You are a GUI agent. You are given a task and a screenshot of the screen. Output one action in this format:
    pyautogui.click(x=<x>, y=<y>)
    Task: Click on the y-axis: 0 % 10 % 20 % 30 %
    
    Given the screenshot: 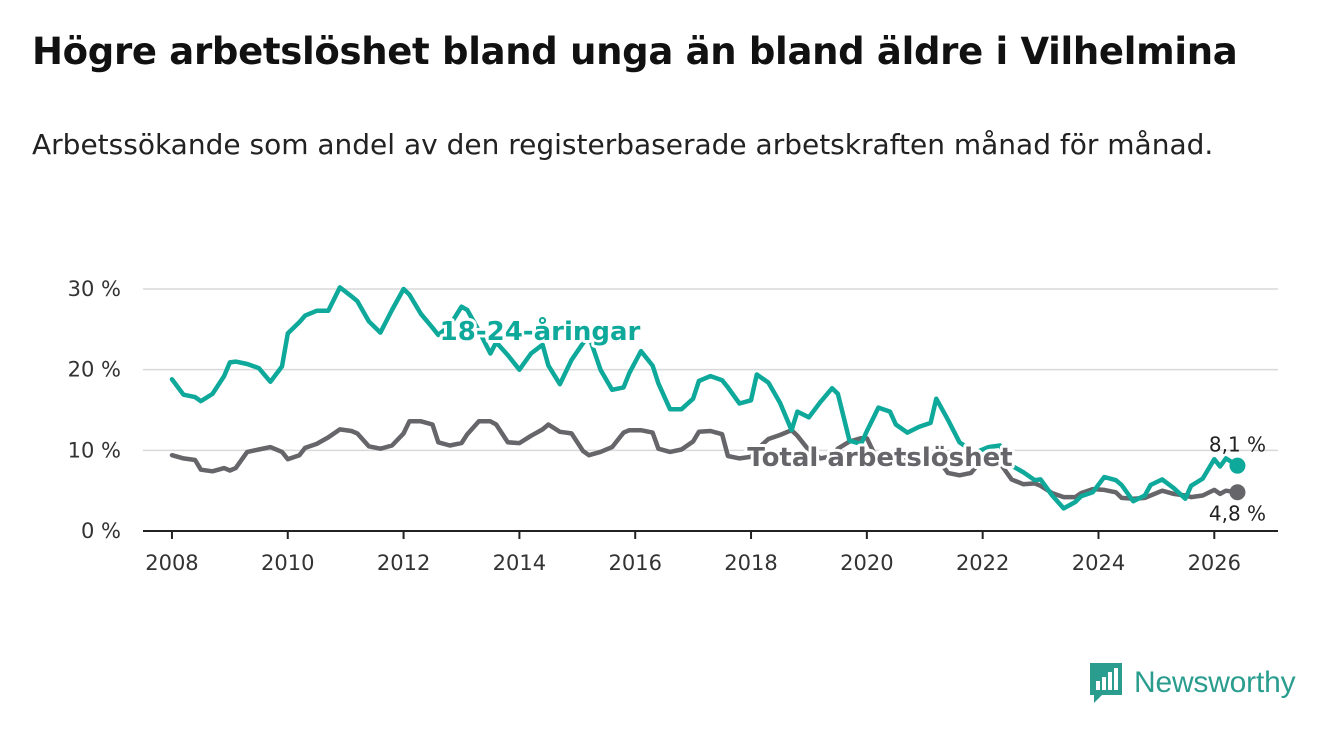 What is the action you would take?
    pyautogui.click(x=94, y=410)
    